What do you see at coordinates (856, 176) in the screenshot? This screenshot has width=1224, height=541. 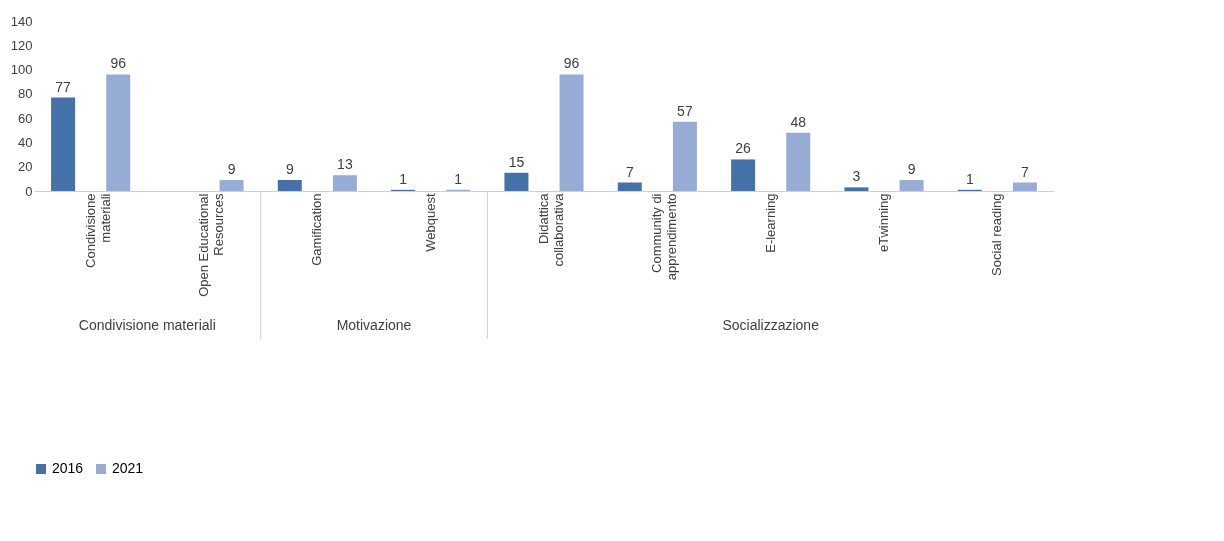 I see `data-label: 3` at bounding box center [856, 176].